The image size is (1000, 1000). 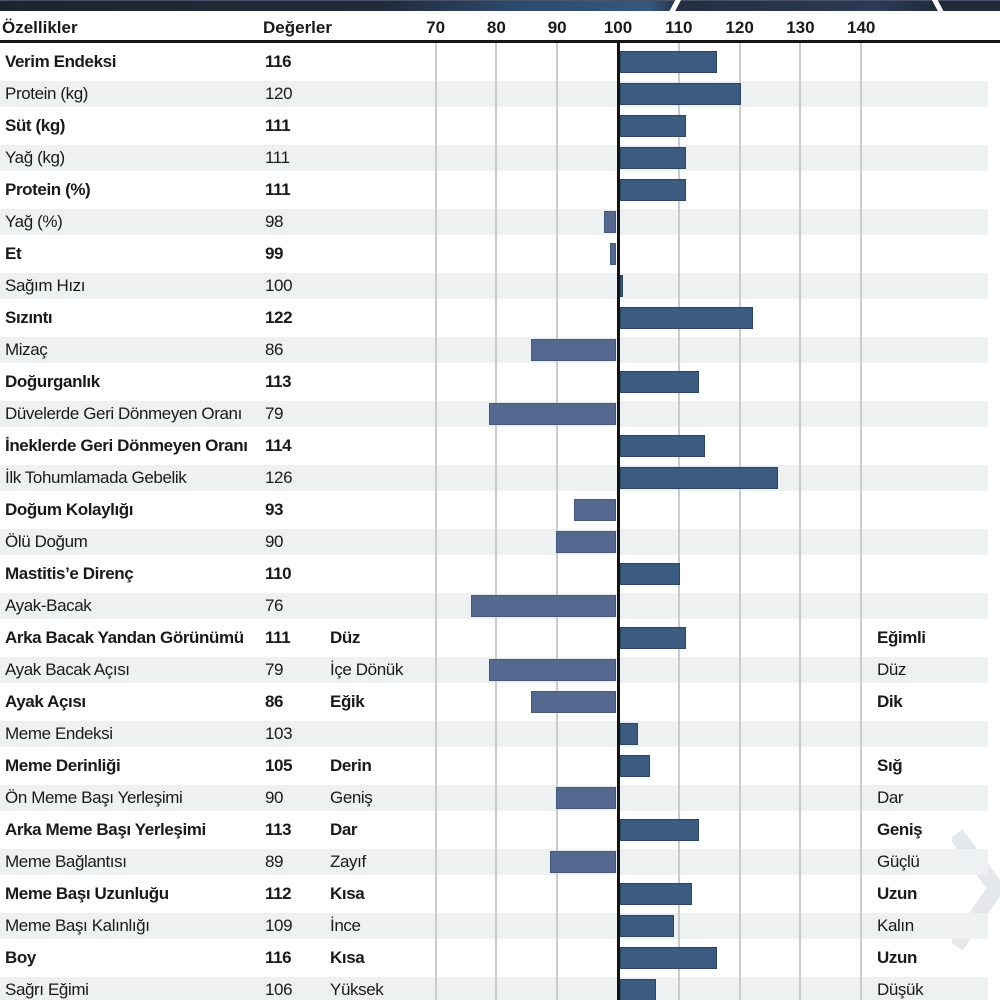 What do you see at coordinates (347, 957) in the screenshot?
I see `low-end-descriptor: Kısa` at bounding box center [347, 957].